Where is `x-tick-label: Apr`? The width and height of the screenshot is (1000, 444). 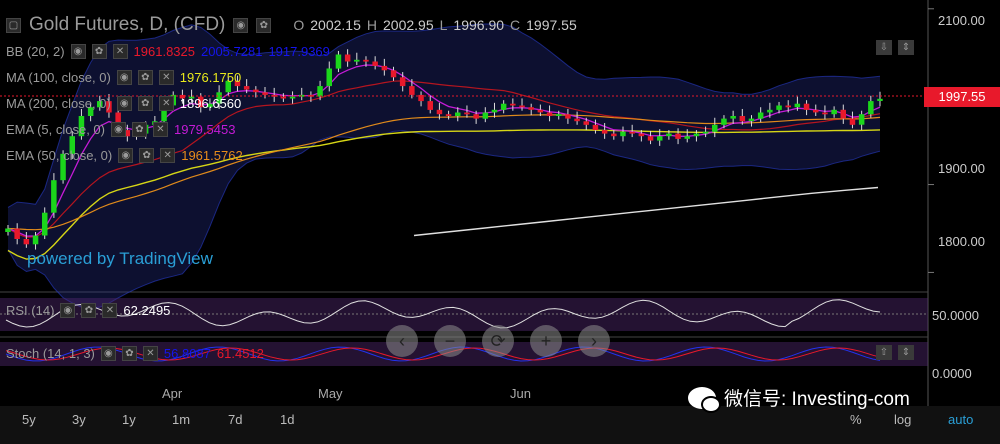
x-tick-label: Apr is located at coordinates (172, 393).